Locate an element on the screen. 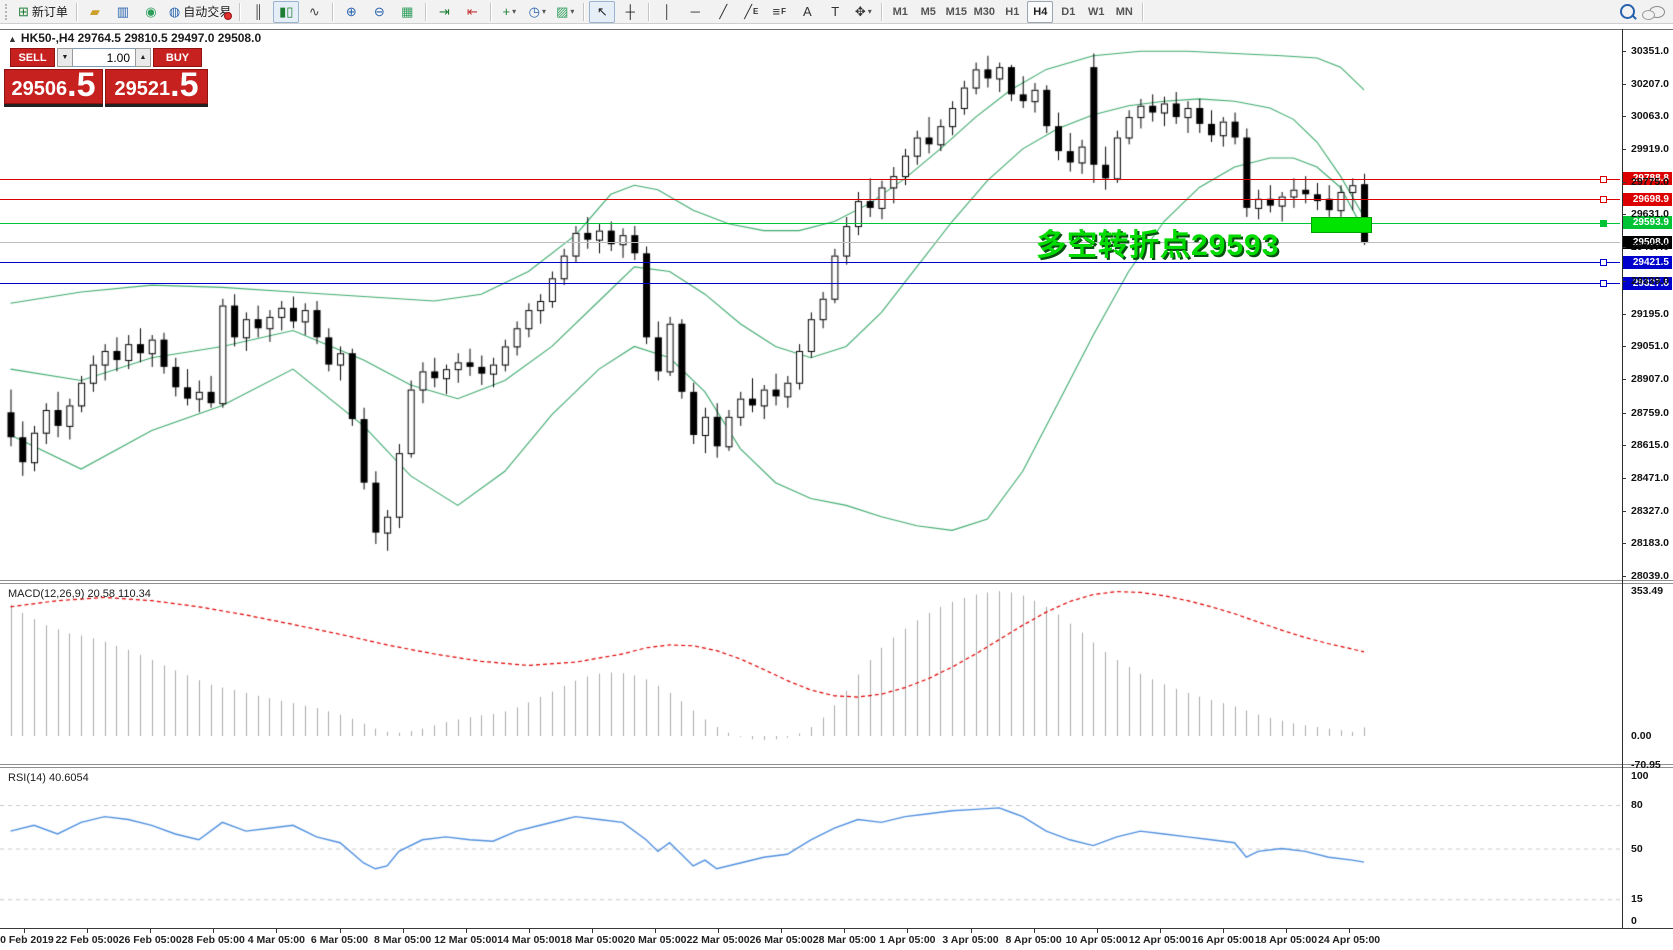  cursor-button: ↖ is located at coordinates (602, 11).